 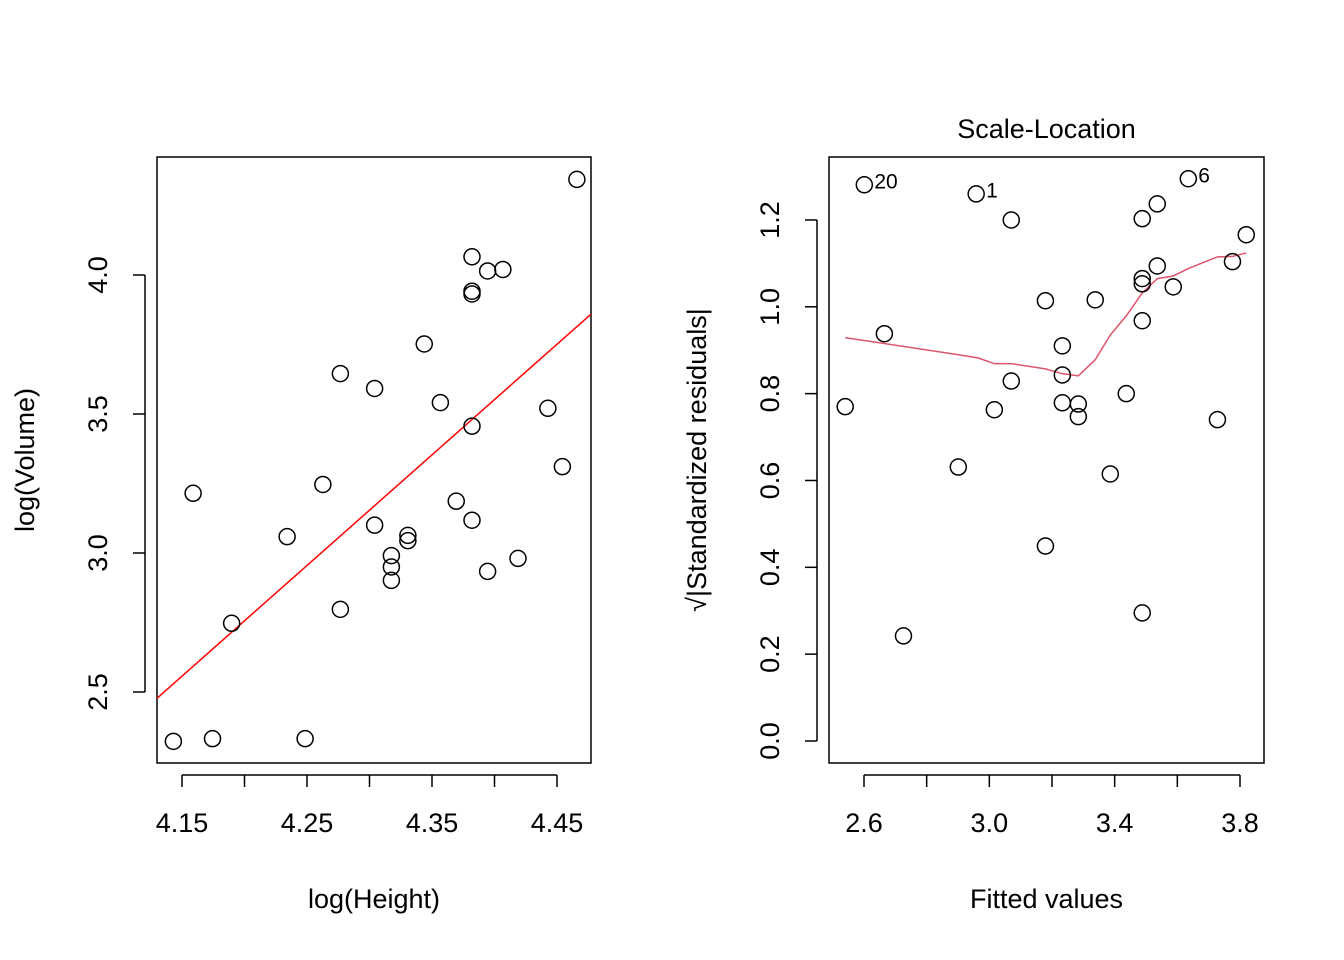 I want to click on x-tick-label: 4.15, so click(x=182, y=823).